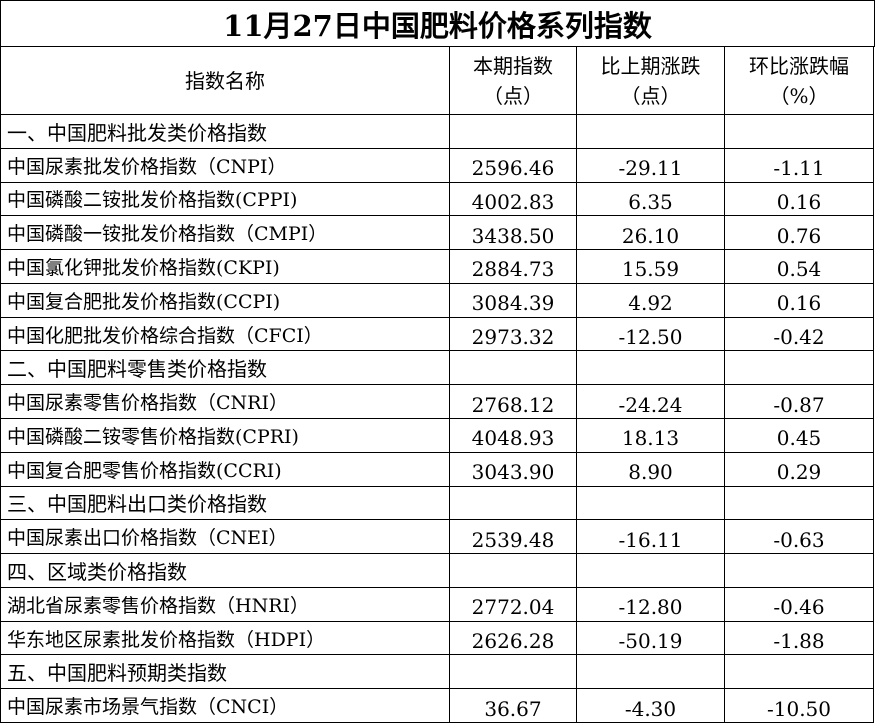  Describe the element at coordinates (225, 300) in the screenshot. I see `index-name: 中国复合肥批发价格指数(CCPI)` at that location.